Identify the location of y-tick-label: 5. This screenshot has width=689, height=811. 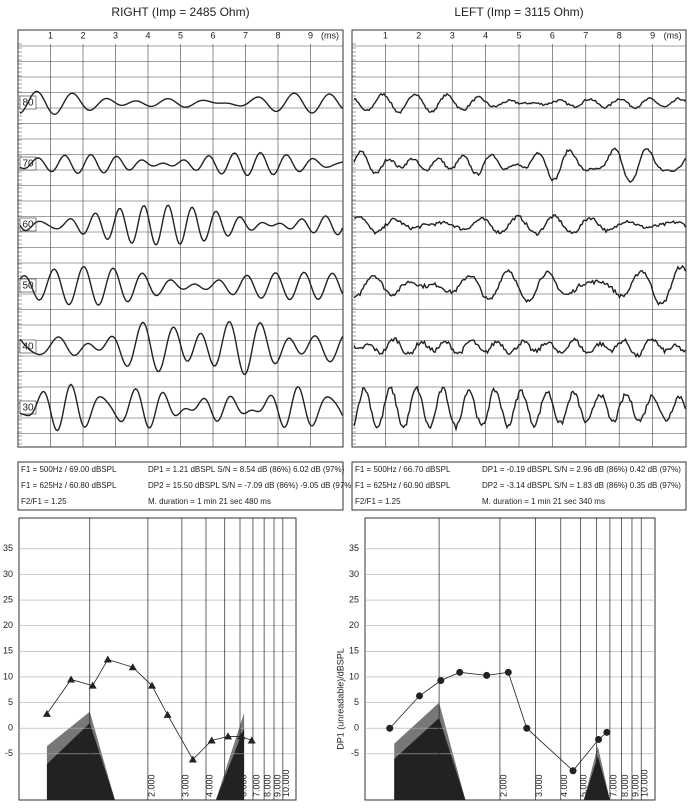
(356, 702).